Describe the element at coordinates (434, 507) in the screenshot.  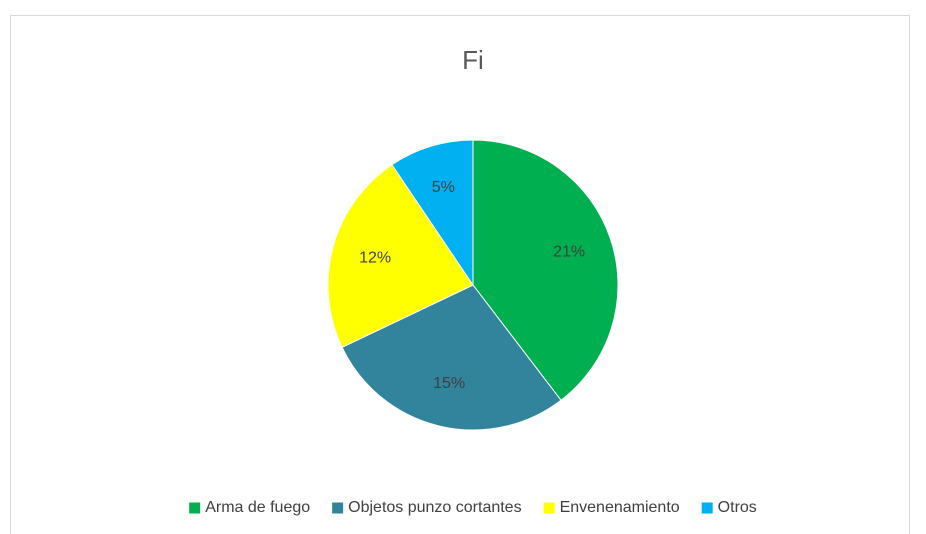
I see `legend-label: Objetos punzo cortantes` at that location.